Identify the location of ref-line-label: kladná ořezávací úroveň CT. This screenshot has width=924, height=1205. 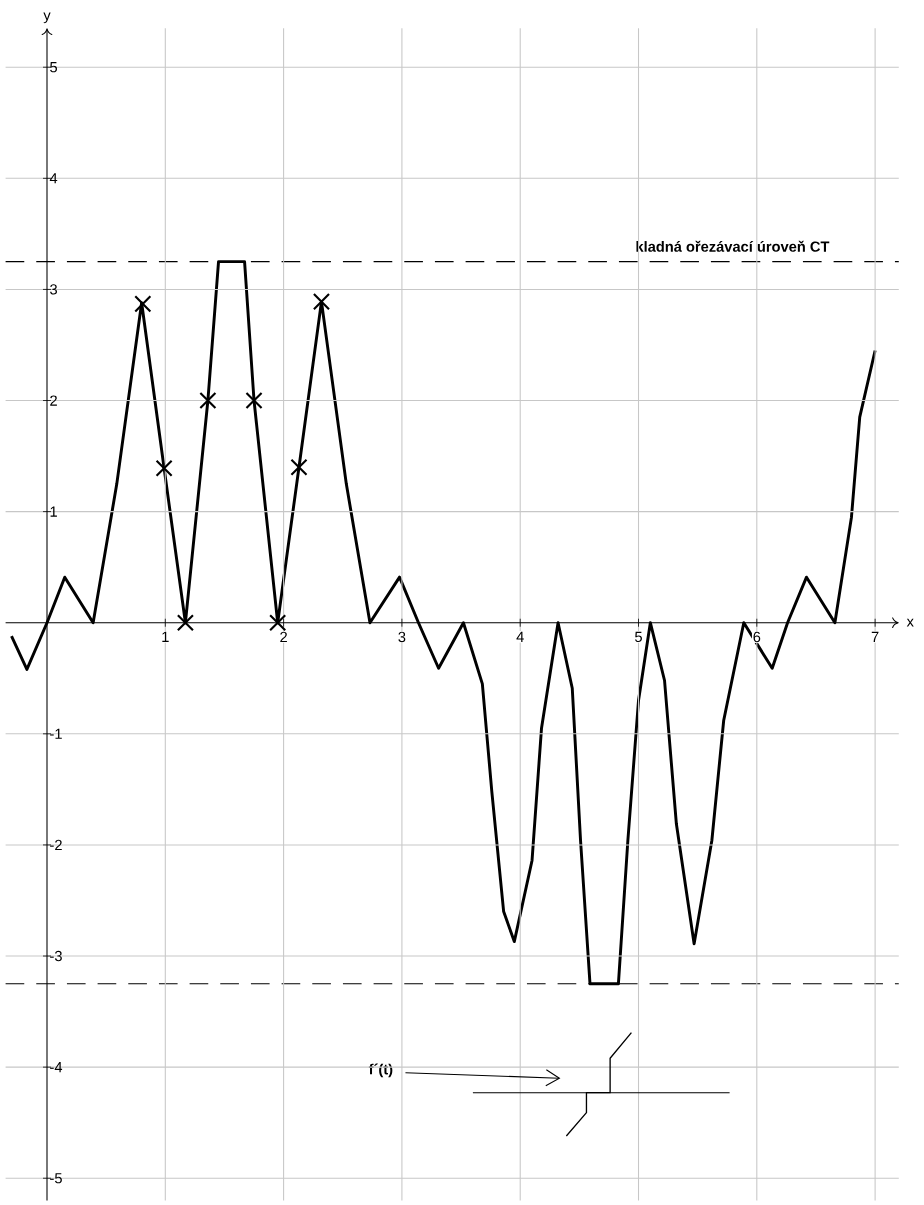
(733, 246).